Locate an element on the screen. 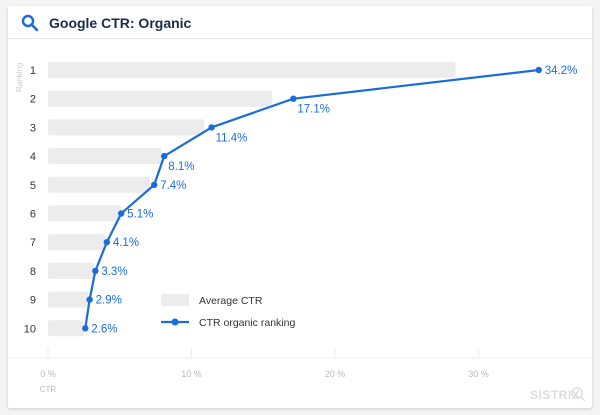 The image size is (600, 415). x-axis-label: CTR is located at coordinates (48, 389).